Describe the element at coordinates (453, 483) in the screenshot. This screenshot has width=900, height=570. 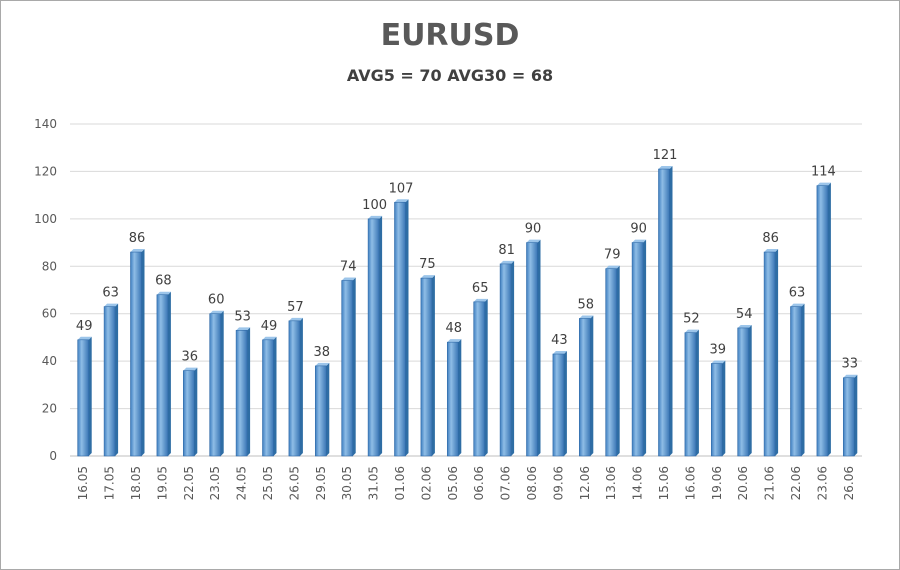
I see `x-tick-label: 05.06` at that location.